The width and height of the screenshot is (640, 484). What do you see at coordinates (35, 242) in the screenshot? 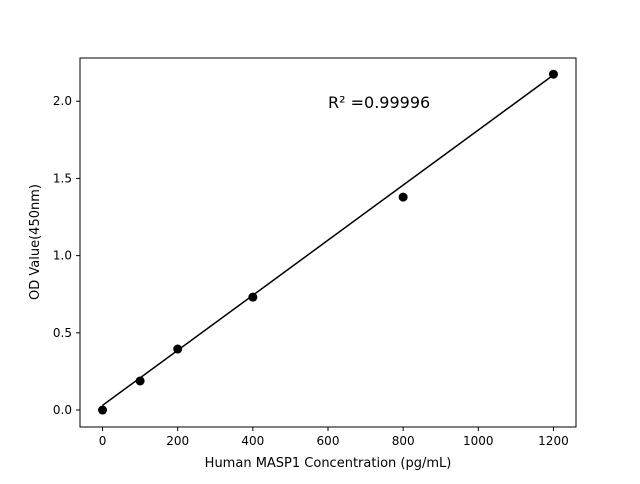
I see `y-axis-label: OD Value(450nm)` at bounding box center [35, 242].